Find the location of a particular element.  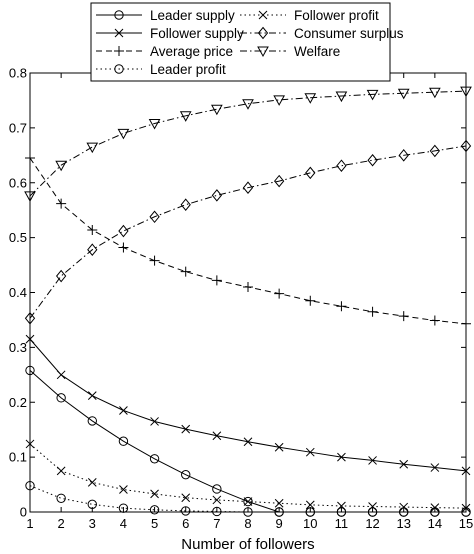

series-line-follower-profit is located at coordinates (248, 476).